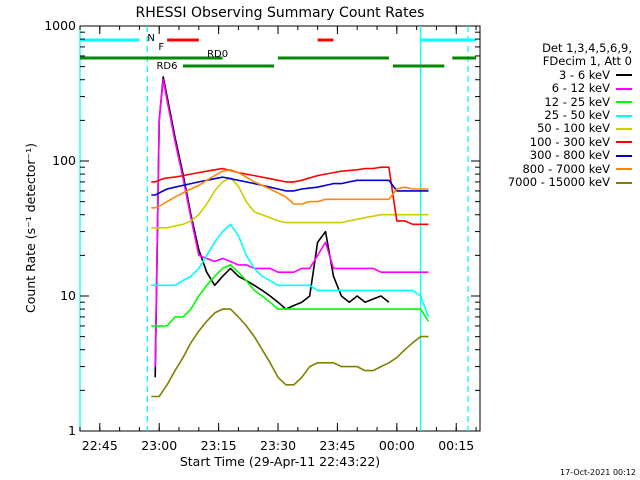 This screenshot has height=480, width=640. Describe the element at coordinates (159, 445) in the screenshot. I see `x-tick-label-2300: 23:00` at that location.